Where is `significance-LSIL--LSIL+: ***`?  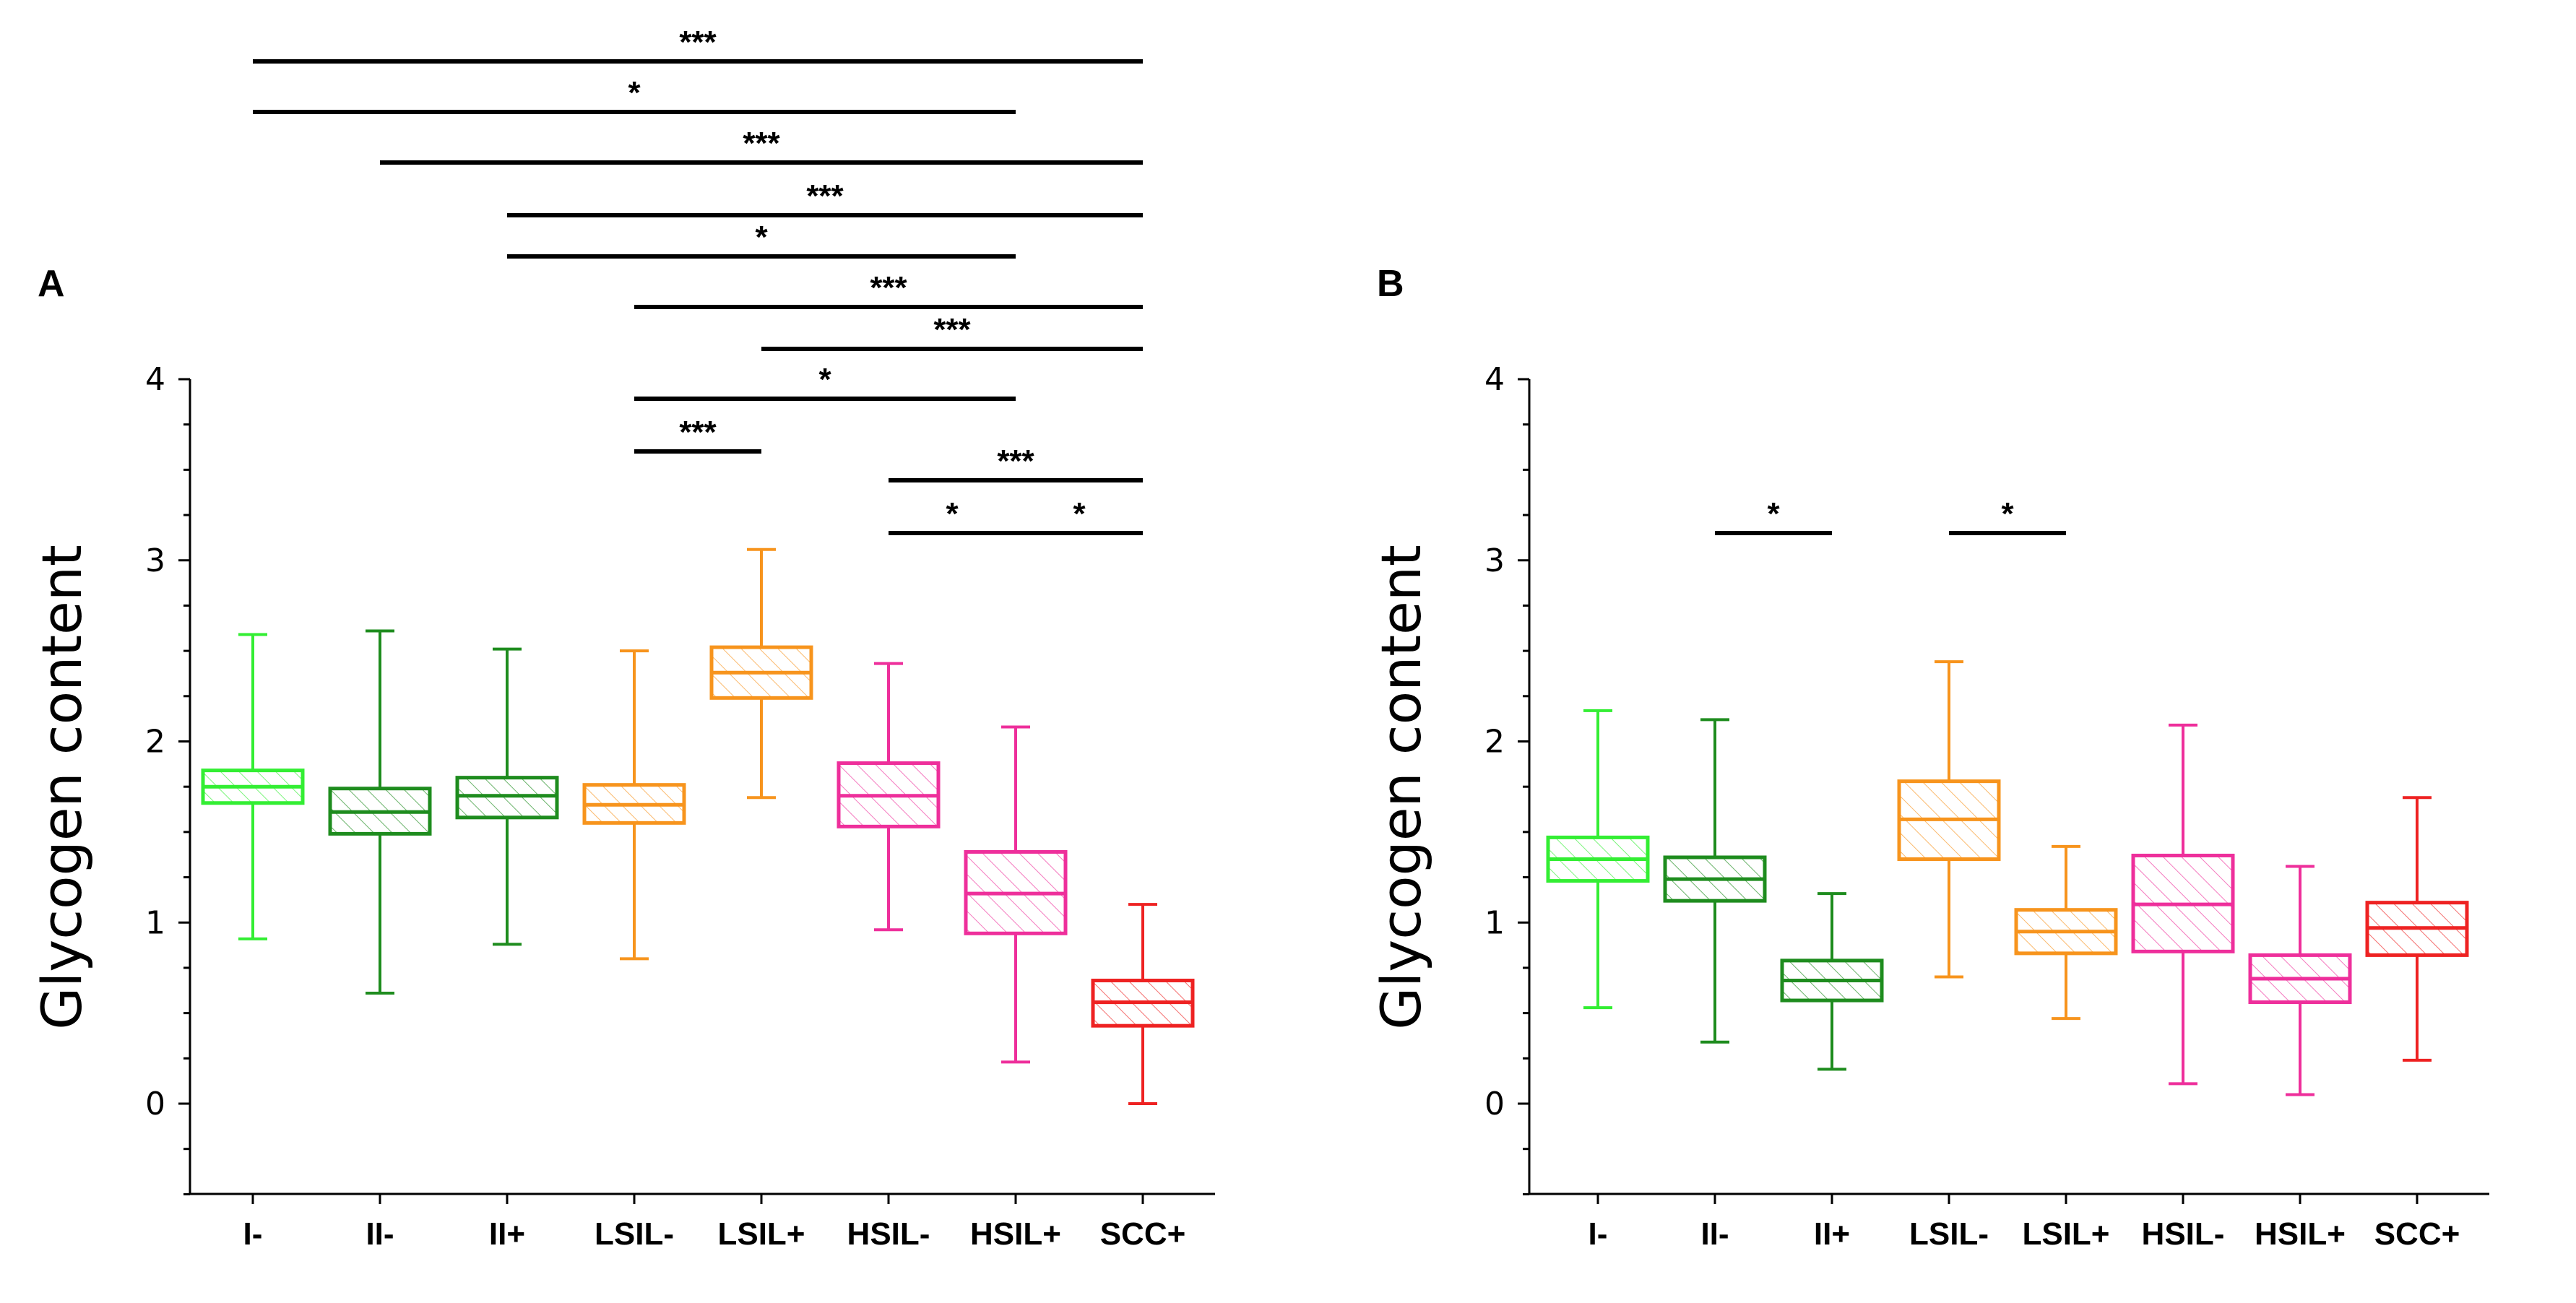
significance-LSIL--LSIL+: *** is located at coordinates (697, 434).